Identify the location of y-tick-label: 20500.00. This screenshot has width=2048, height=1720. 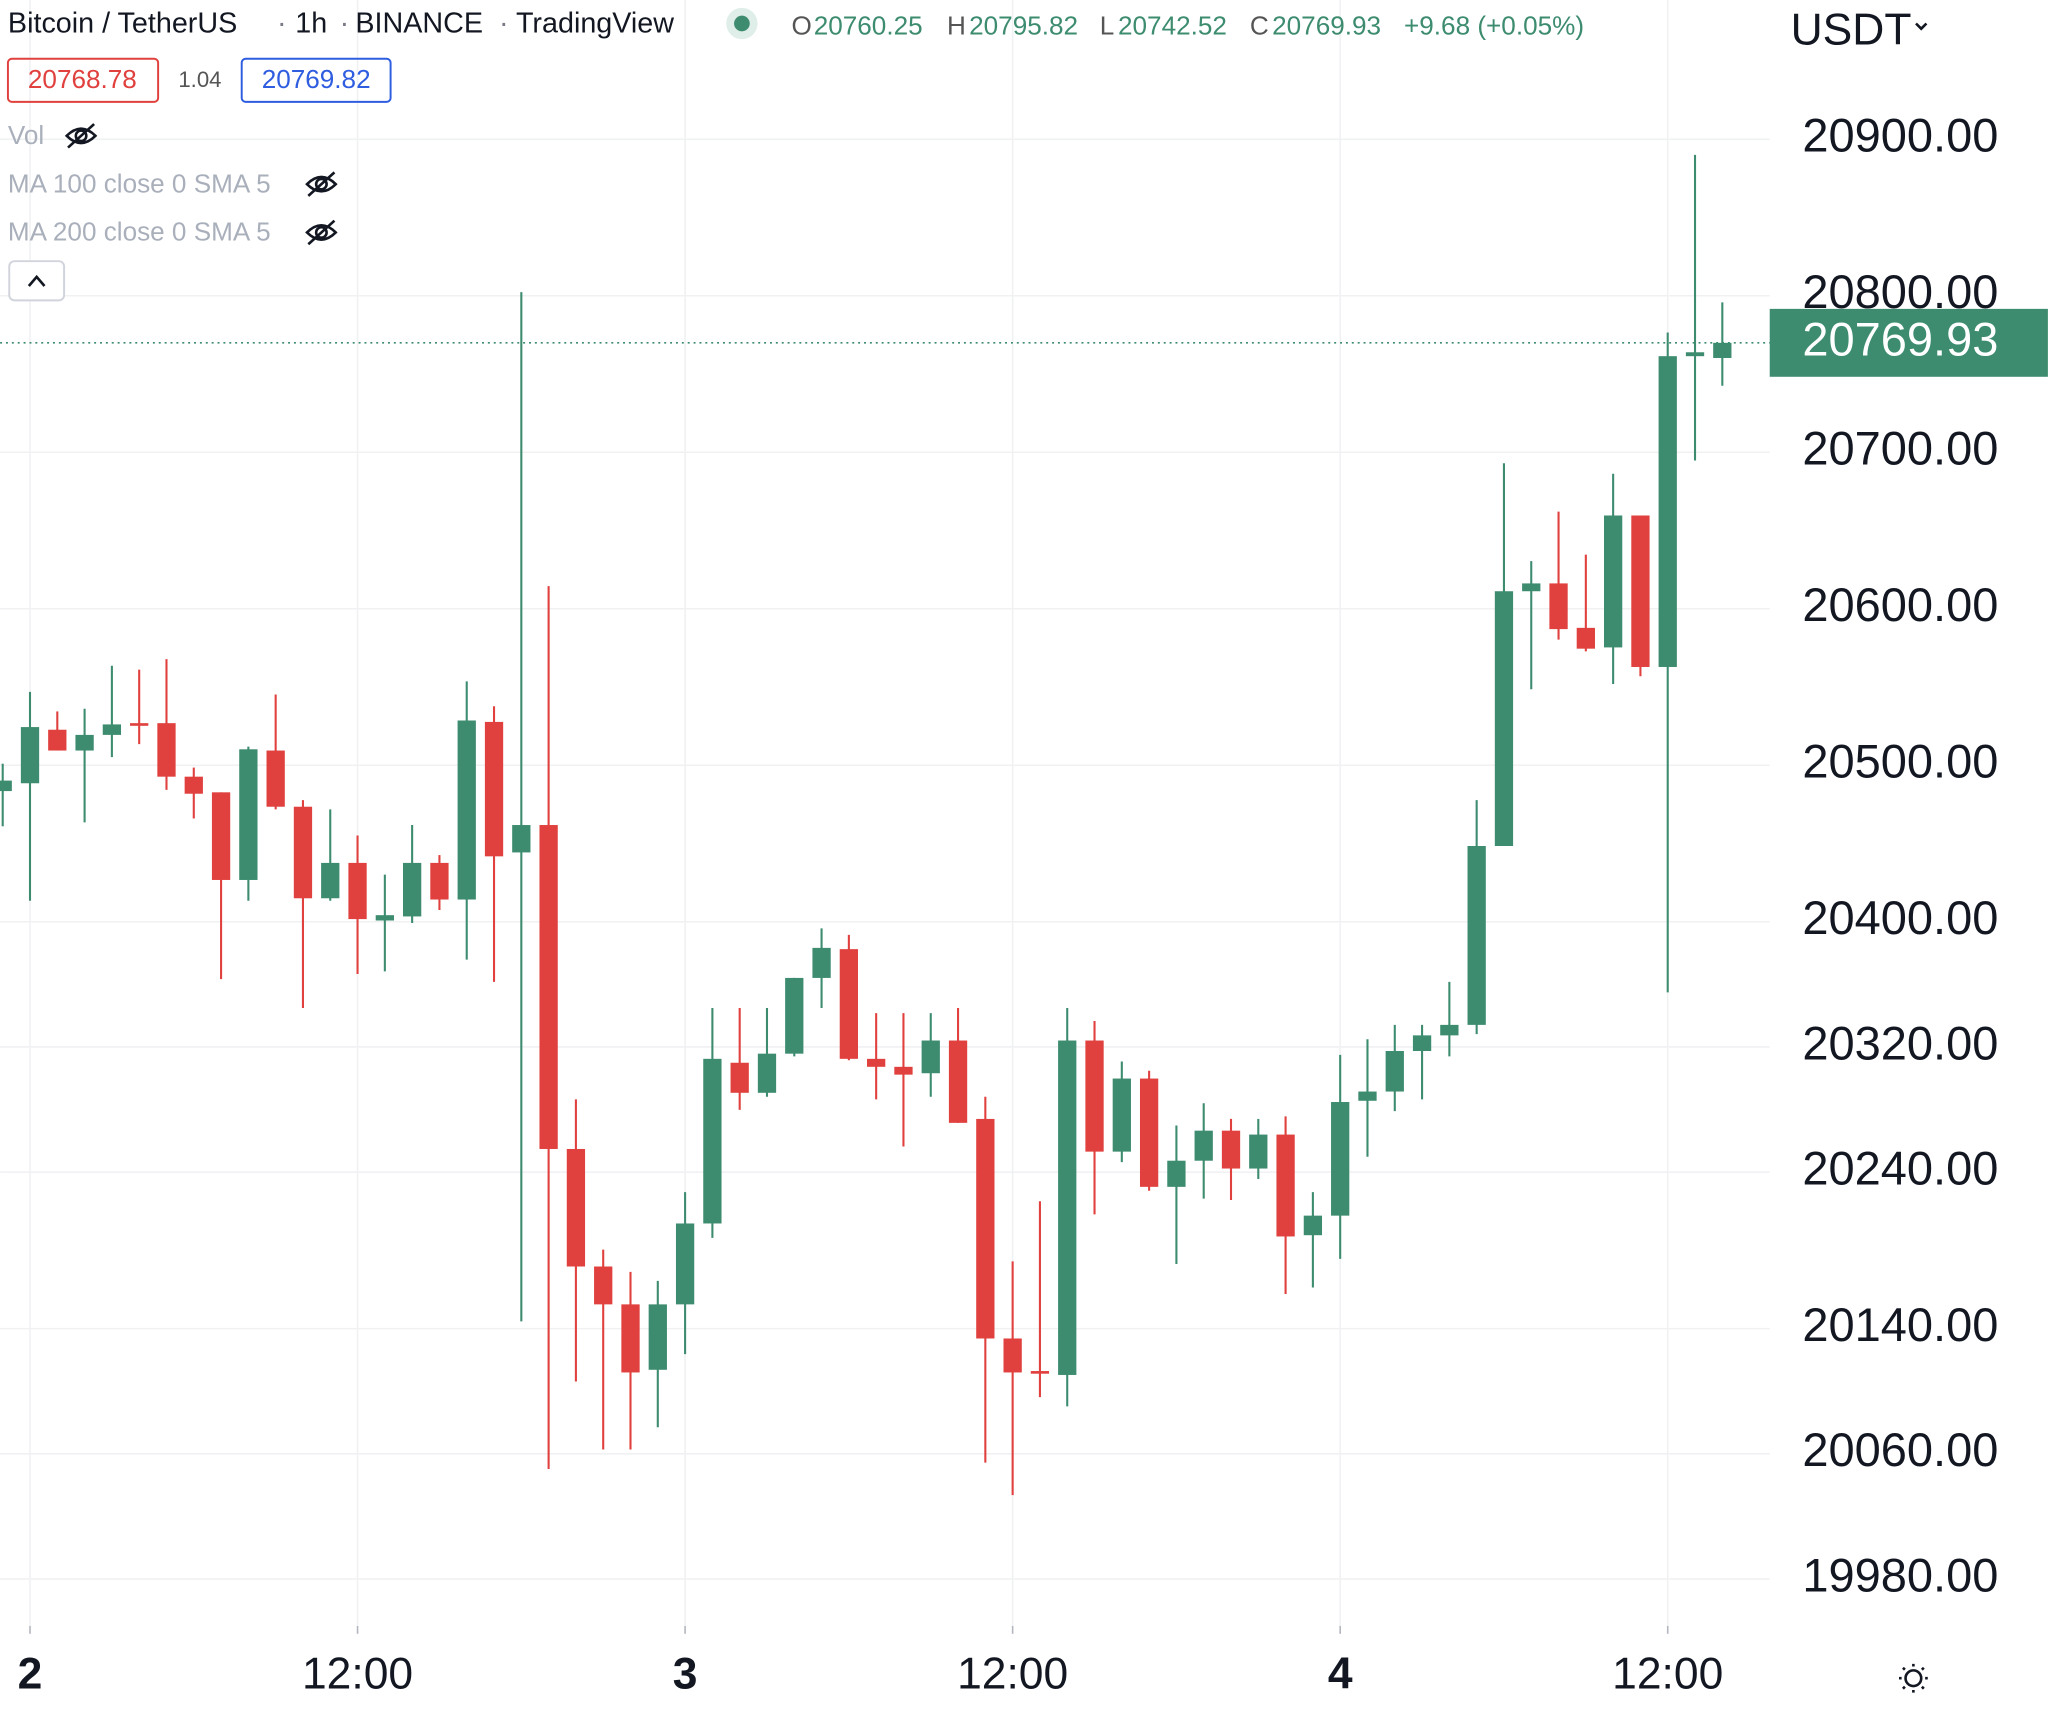
(1900, 761).